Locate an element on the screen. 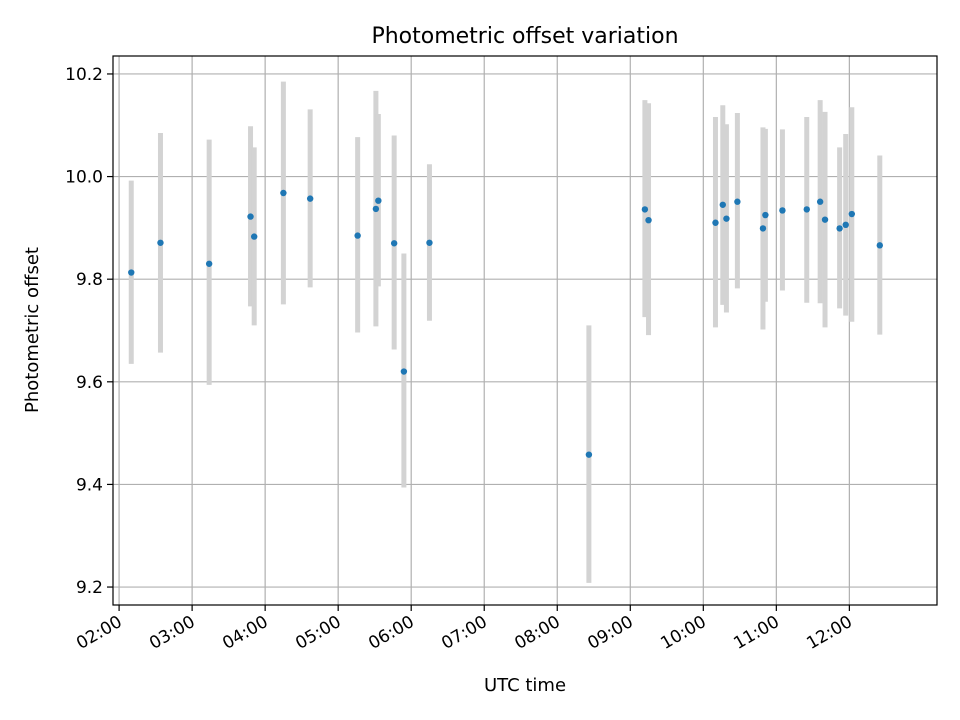  y-tick-label: 10.0 is located at coordinates (84, 178).